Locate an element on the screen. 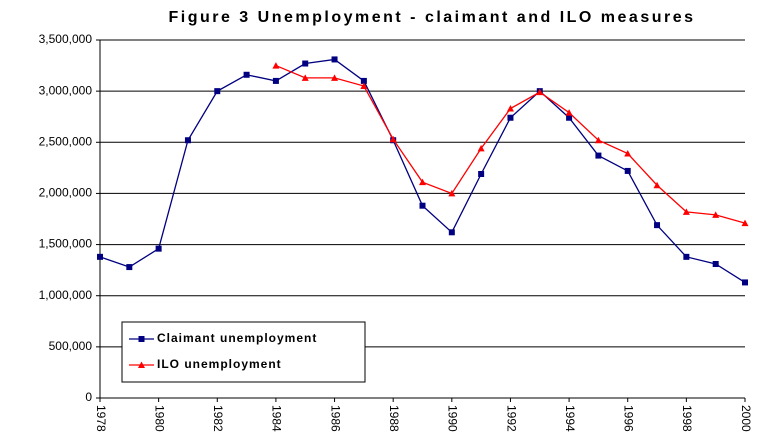 This screenshot has width=765, height=443. x-tick-label: 1994 is located at coordinates (570, 418).